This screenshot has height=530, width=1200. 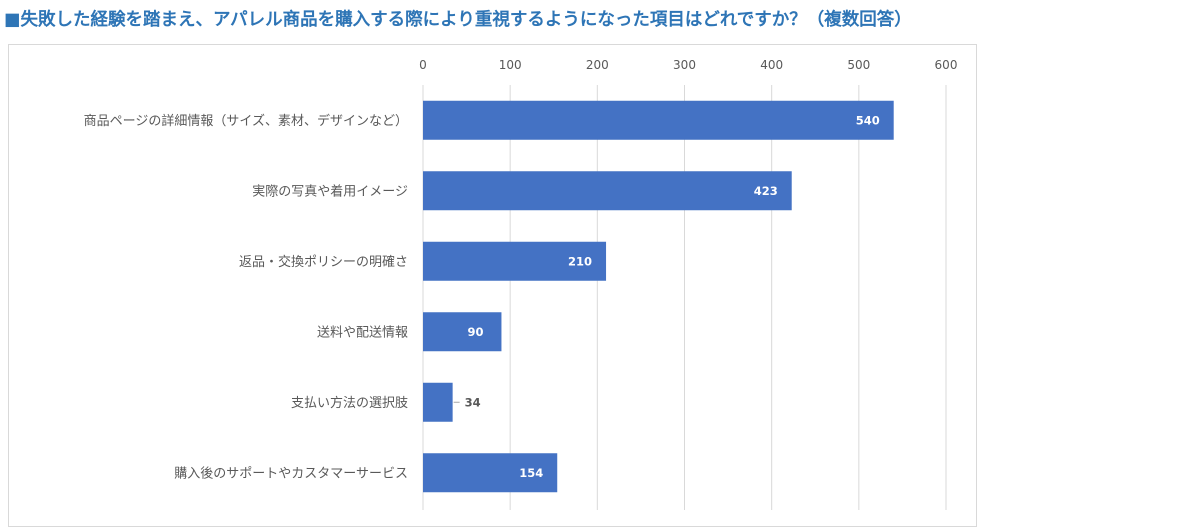 What do you see at coordinates (423, 65) in the screenshot?
I see `tick-label: 0` at bounding box center [423, 65].